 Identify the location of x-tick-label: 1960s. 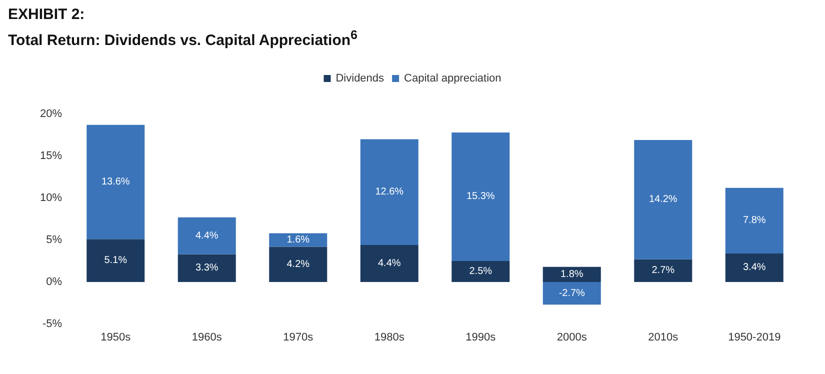
(207, 338).